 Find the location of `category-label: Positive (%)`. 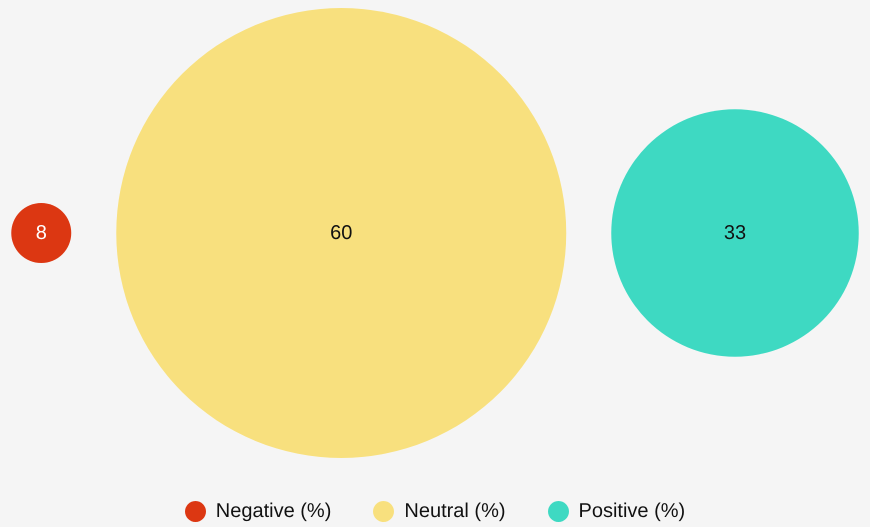

category-label: Positive (%) is located at coordinates (632, 511).